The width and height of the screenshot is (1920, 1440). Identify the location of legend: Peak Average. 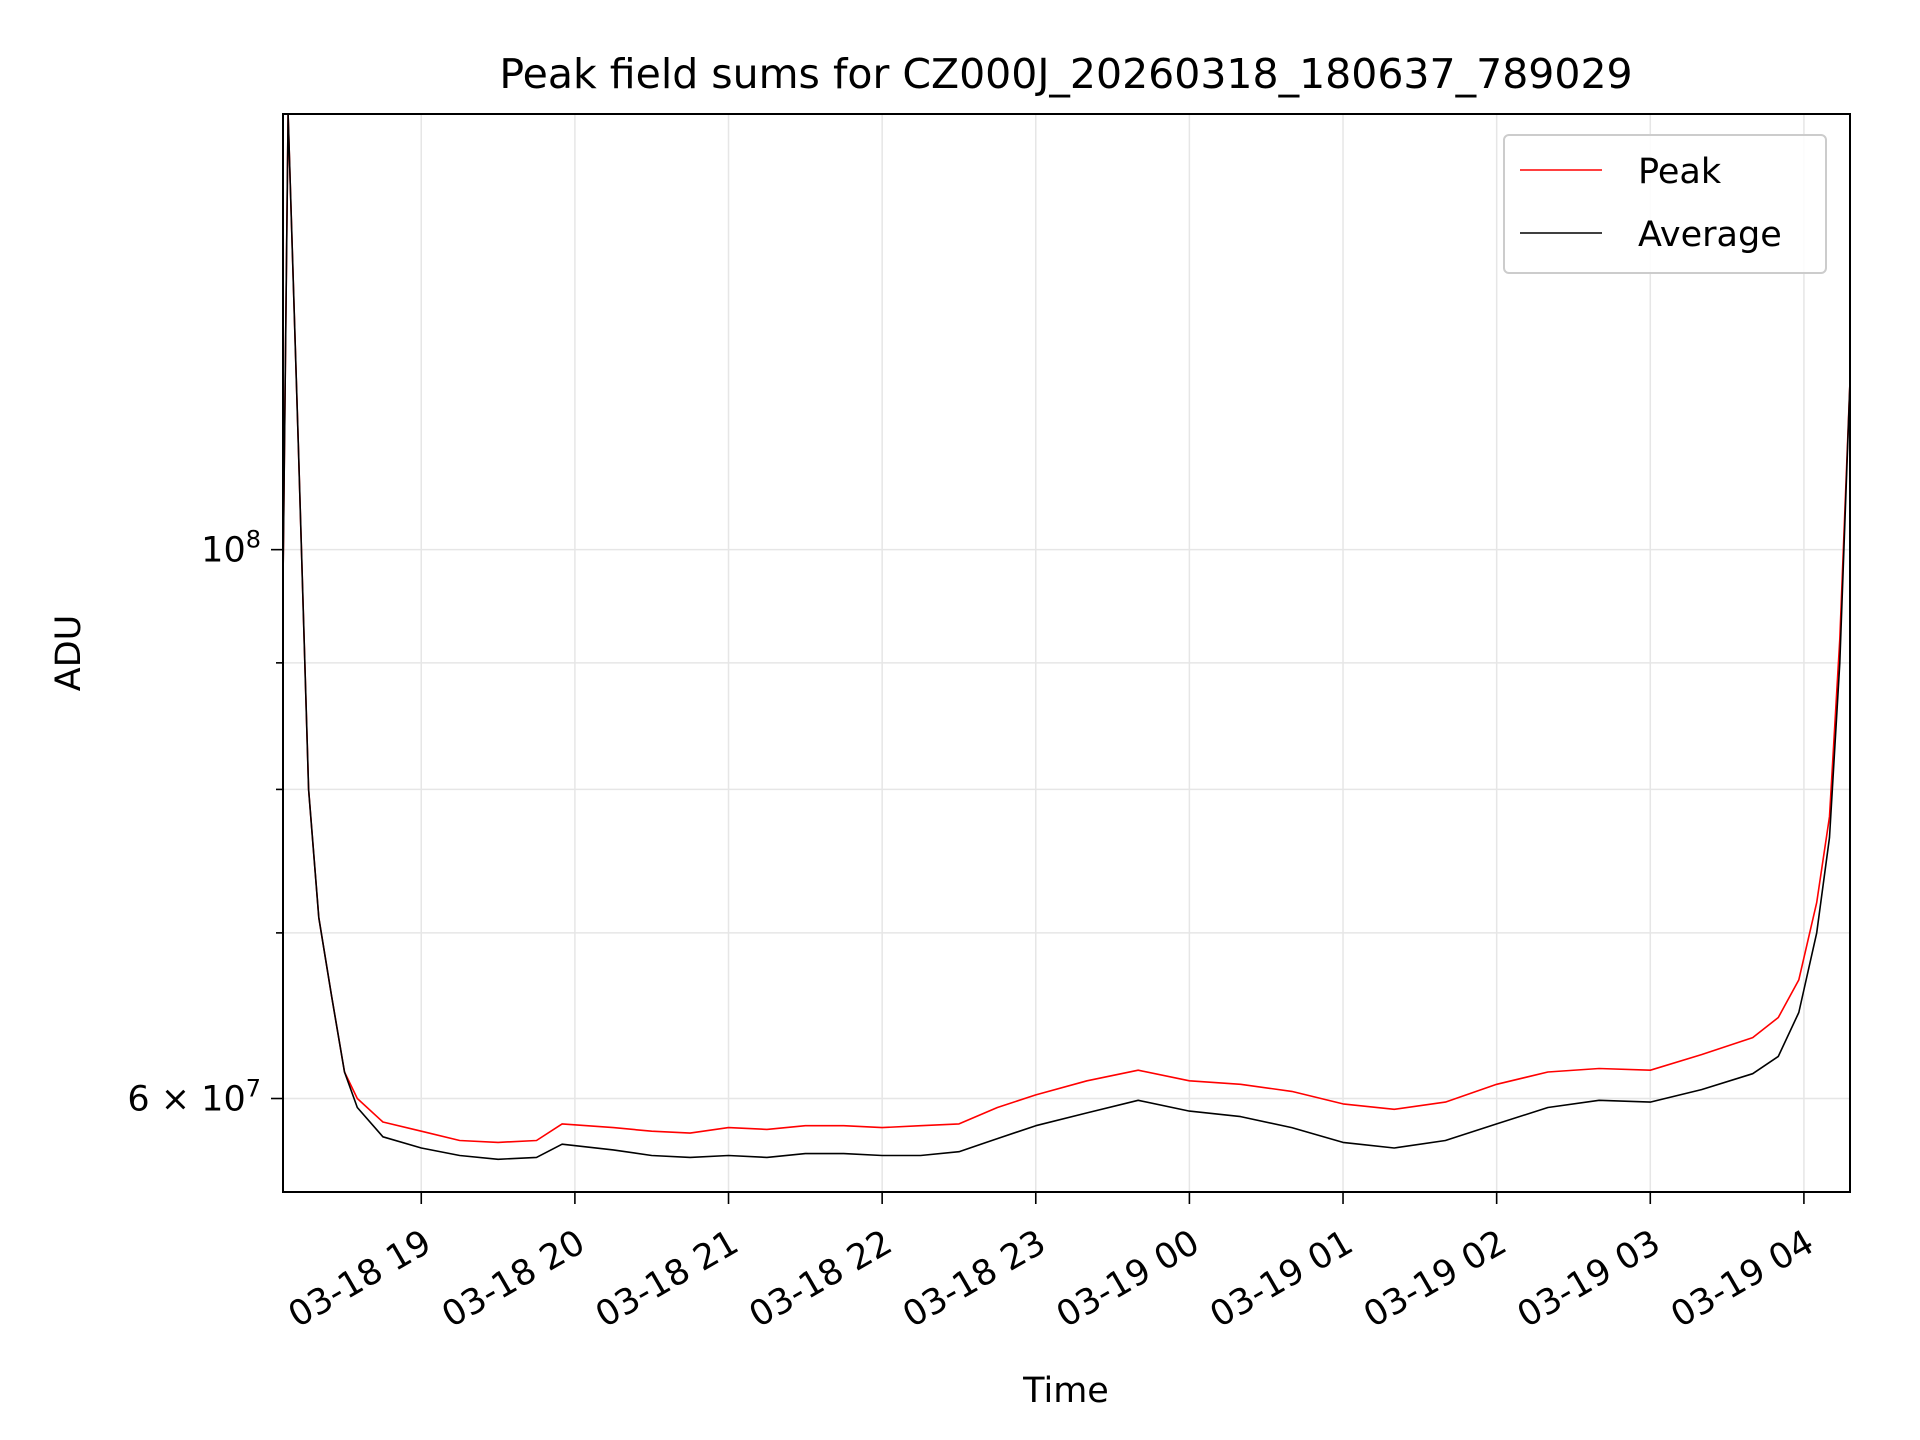
(1665, 204).